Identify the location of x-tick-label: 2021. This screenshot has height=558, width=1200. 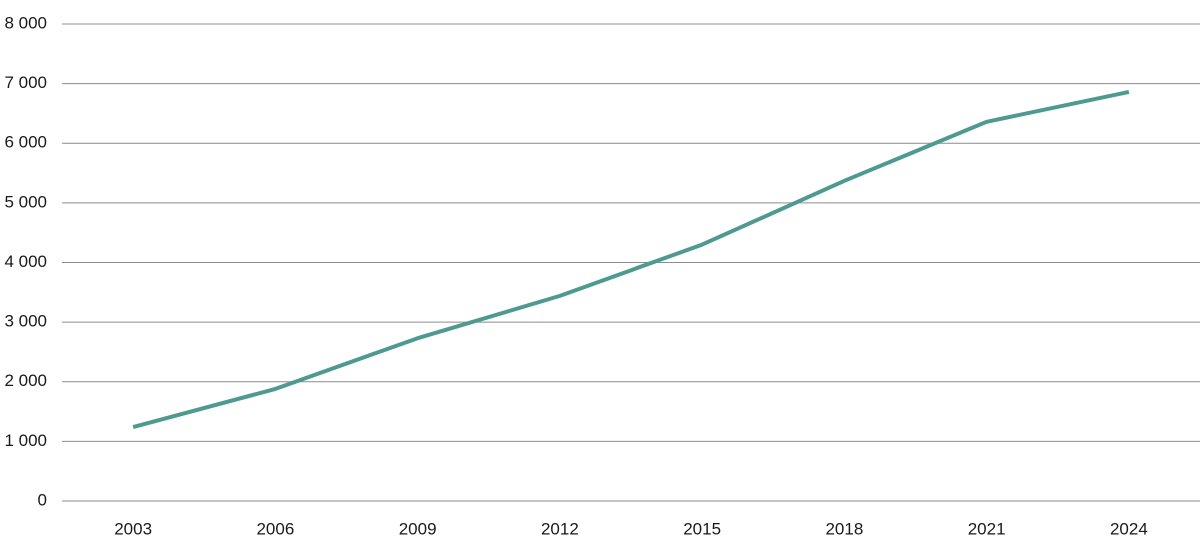
(987, 528).